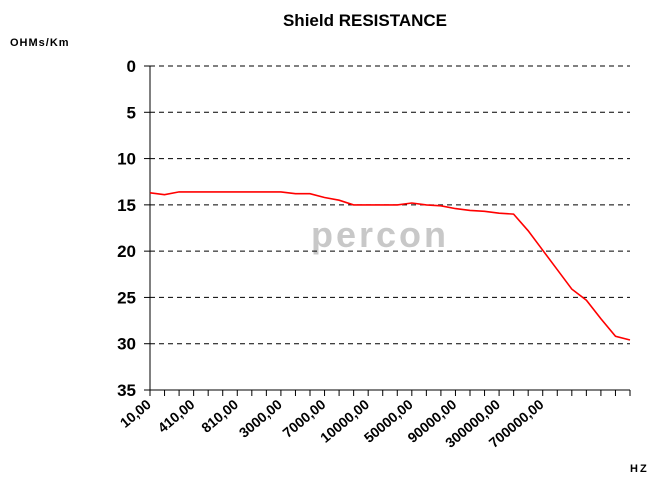 Image resolution: width=651 pixels, height=502 pixels. I want to click on x-tick-label: 810,00, so click(219, 416).